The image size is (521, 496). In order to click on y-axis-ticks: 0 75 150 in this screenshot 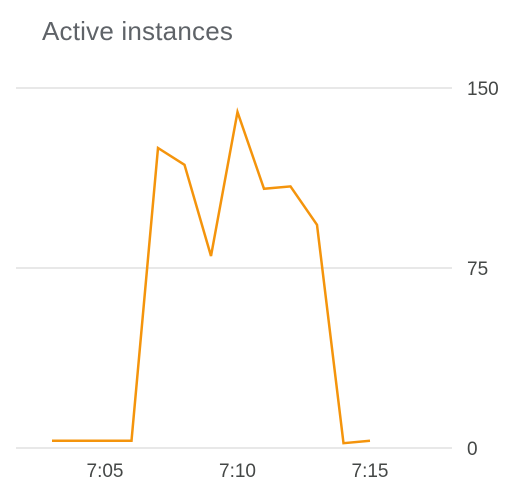, I will do `click(483, 269)`.